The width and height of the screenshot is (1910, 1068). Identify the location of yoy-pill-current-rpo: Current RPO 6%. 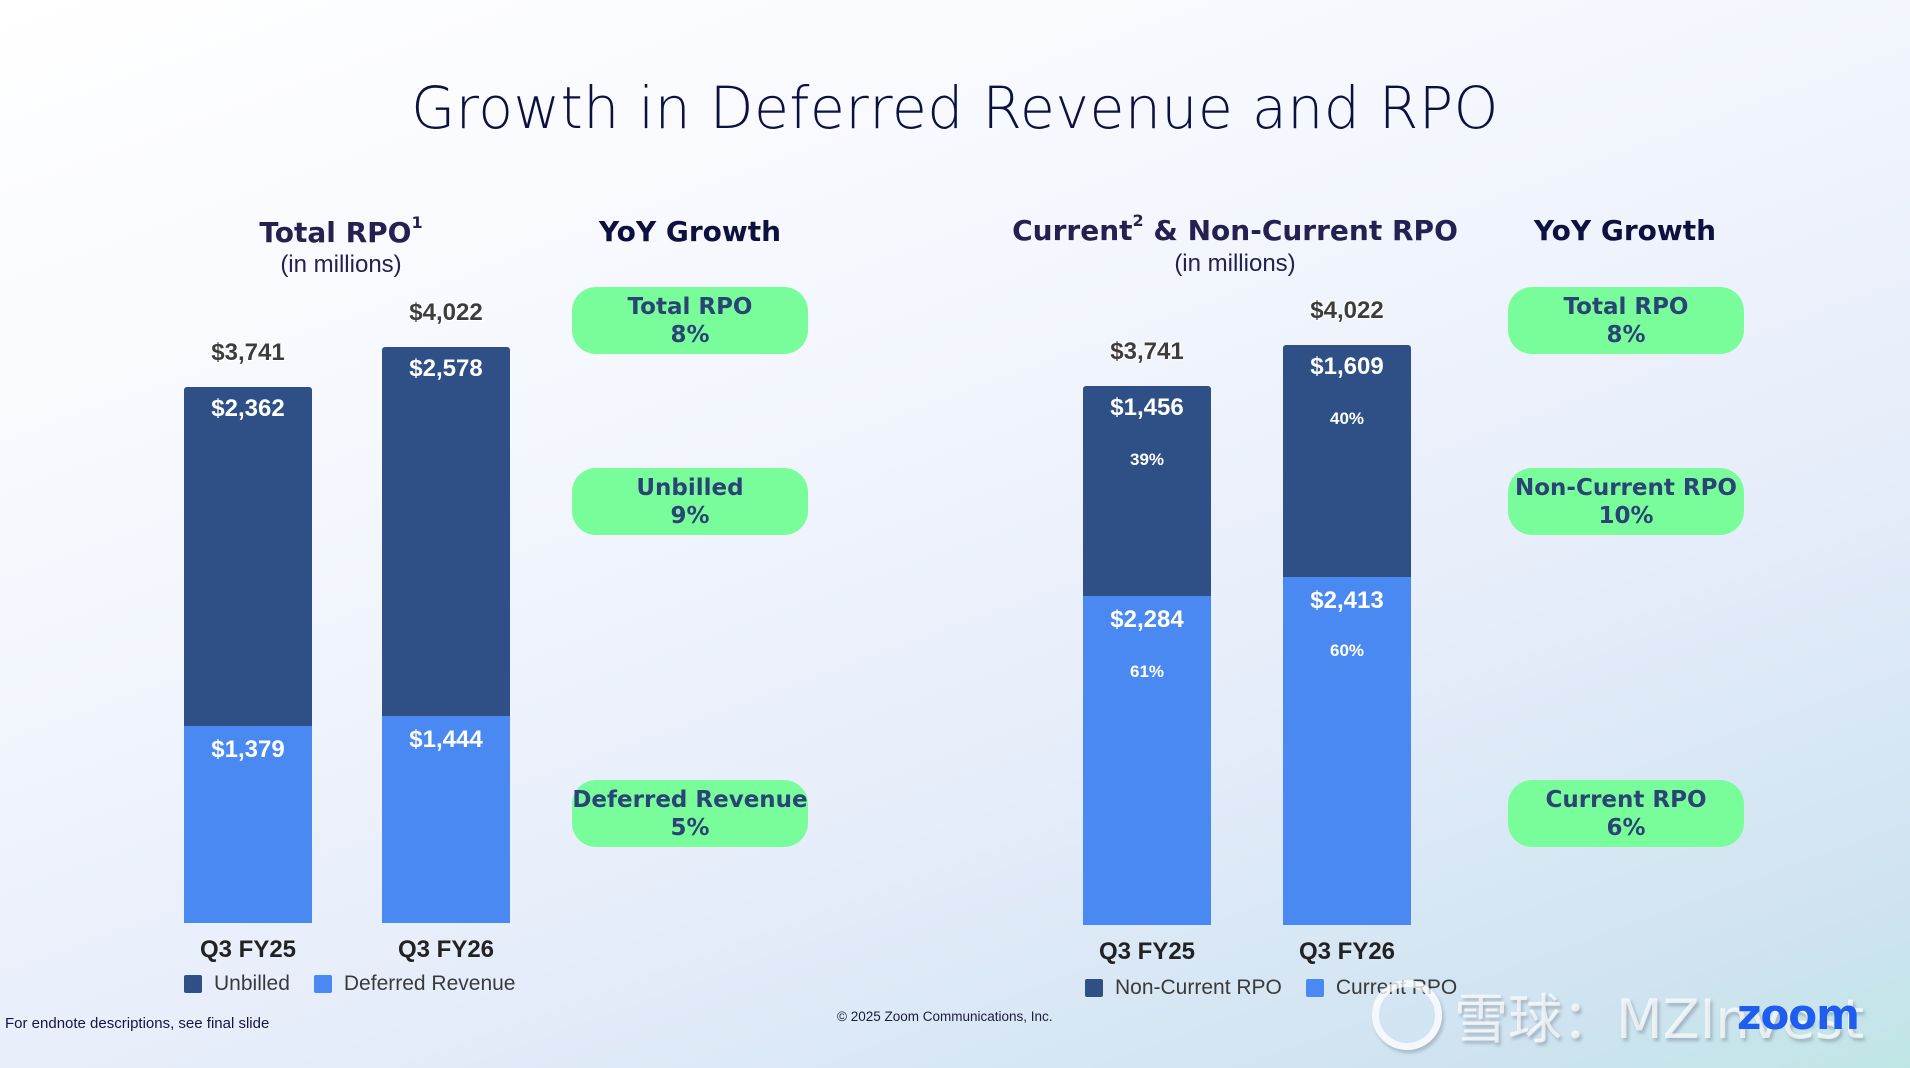
(1626, 813).